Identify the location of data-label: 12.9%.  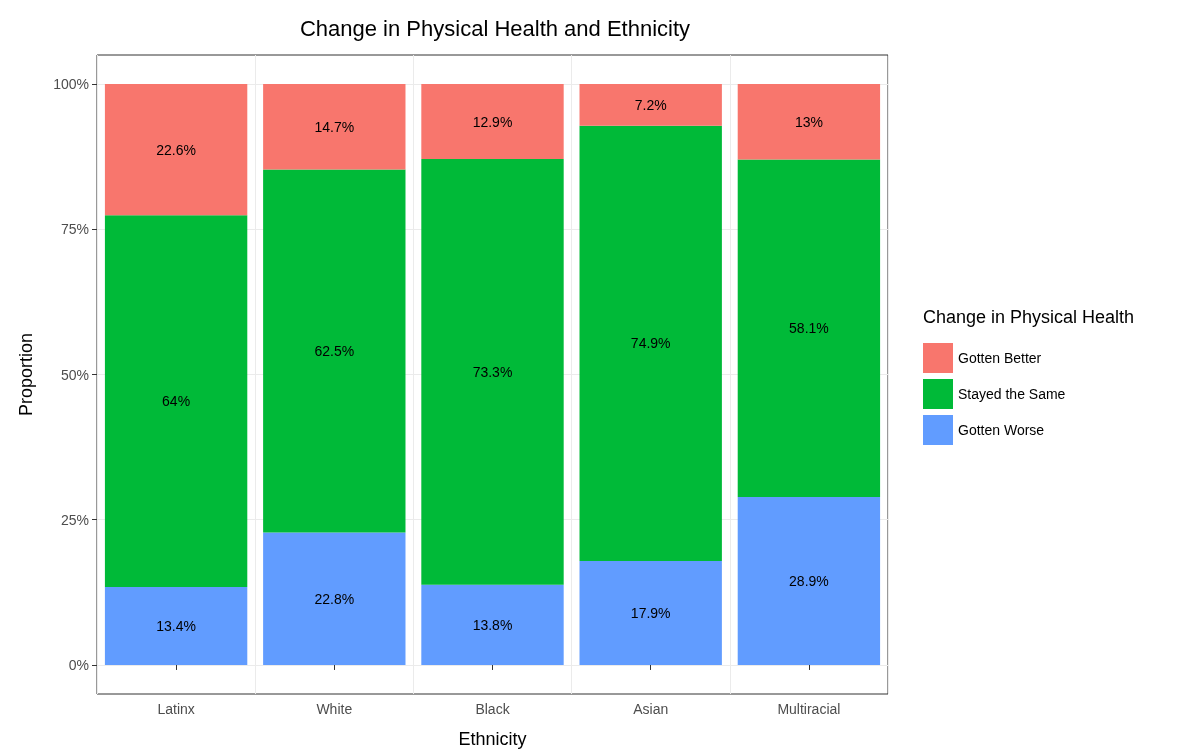
(492, 121).